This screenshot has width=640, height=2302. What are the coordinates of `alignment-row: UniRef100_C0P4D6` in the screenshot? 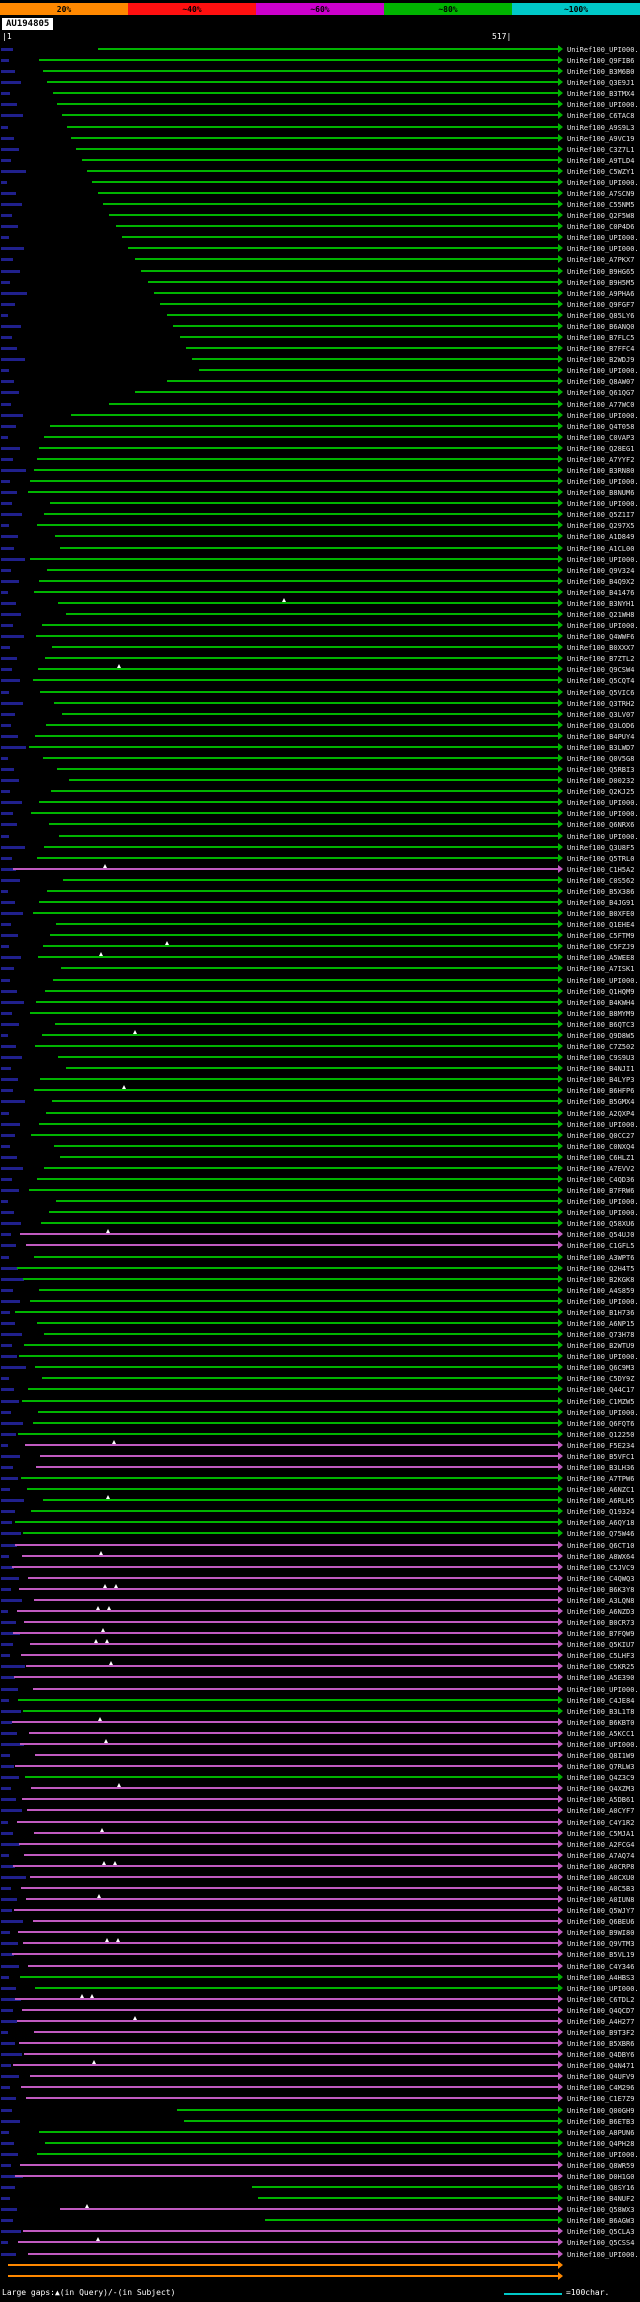 It's located at (320, 226).